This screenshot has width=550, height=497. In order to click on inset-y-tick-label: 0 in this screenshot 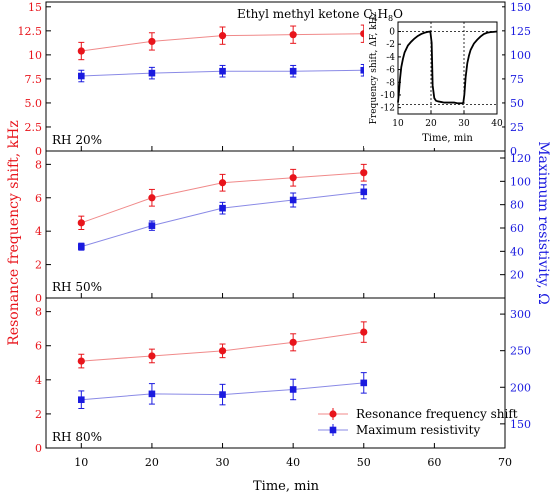, I will do `click(392, 33)`.